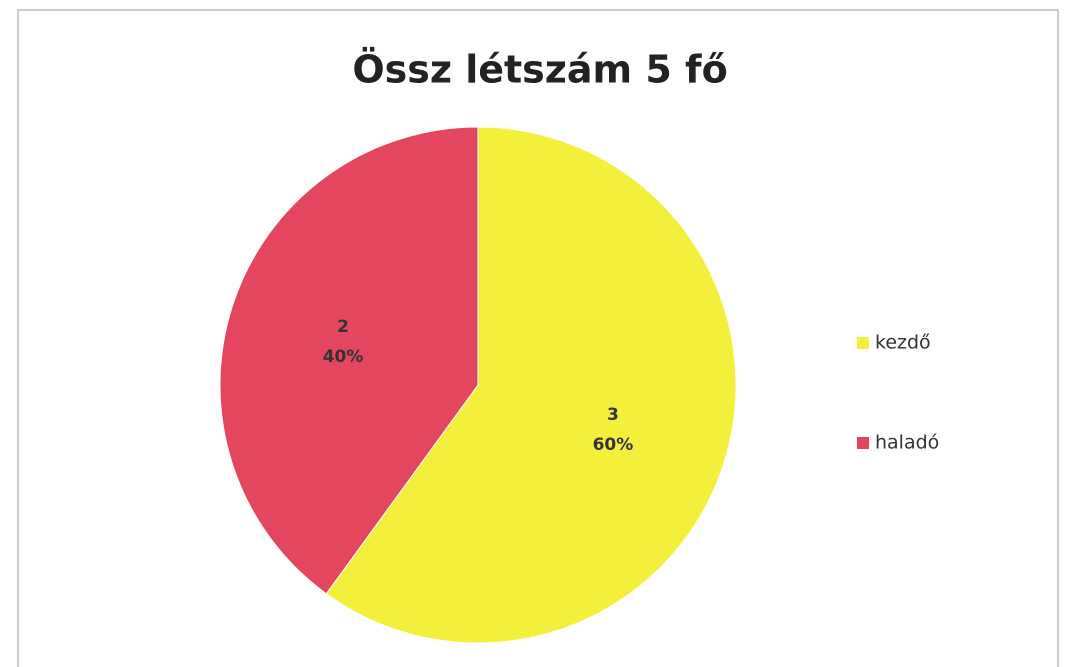 The width and height of the screenshot is (1068, 667). What do you see at coordinates (343, 327) in the screenshot?
I see `data-label: 2` at bounding box center [343, 327].